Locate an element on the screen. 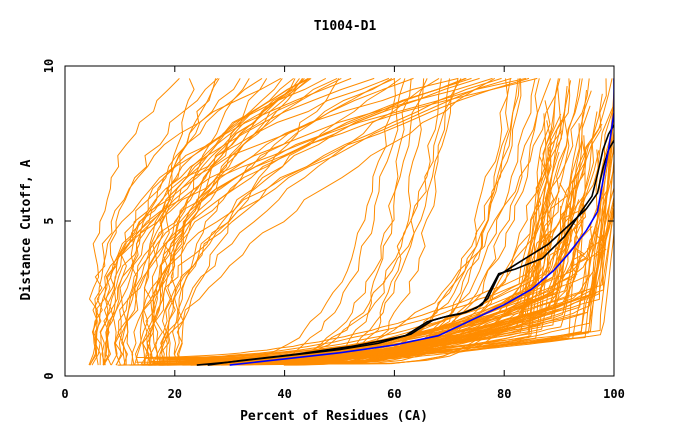 The height and width of the screenshot is (440, 680). x-tick-label: 60 is located at coordinates (394, 394).